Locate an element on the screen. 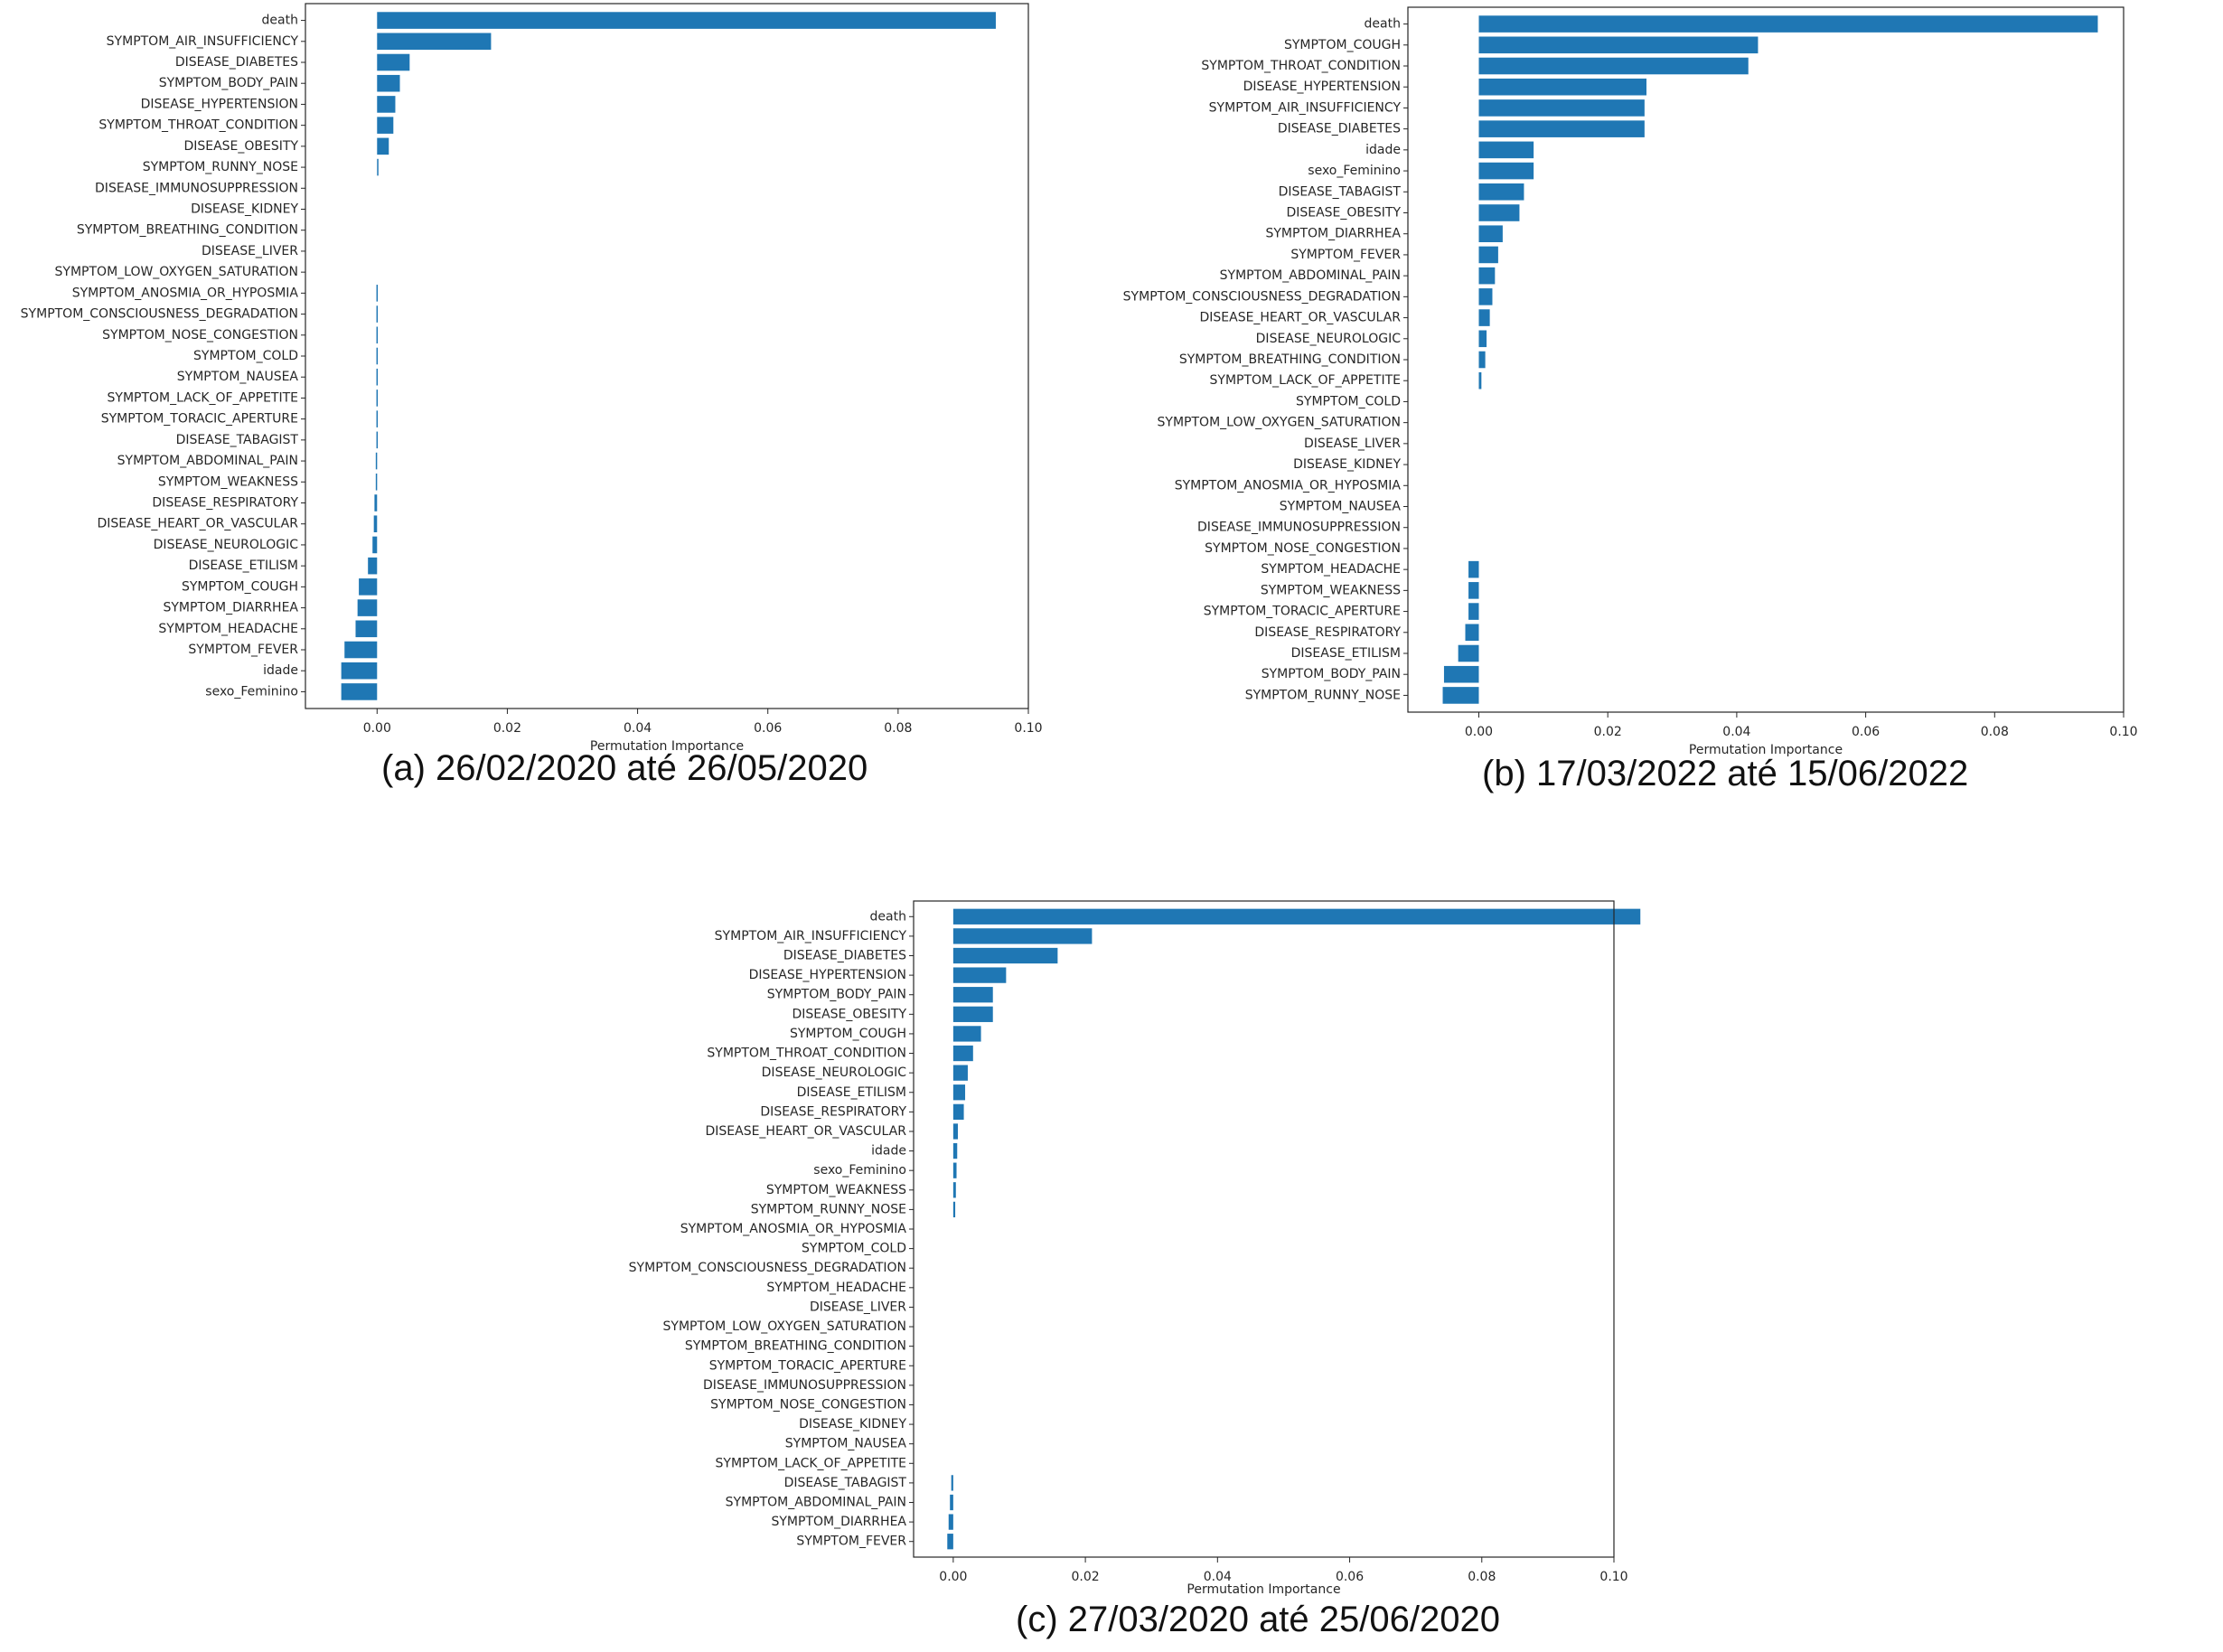 The image size is (2223, 1652). y-tick-label: SYMPTOM_THROAT_CONDITION is located at coordinates (1301, 66).